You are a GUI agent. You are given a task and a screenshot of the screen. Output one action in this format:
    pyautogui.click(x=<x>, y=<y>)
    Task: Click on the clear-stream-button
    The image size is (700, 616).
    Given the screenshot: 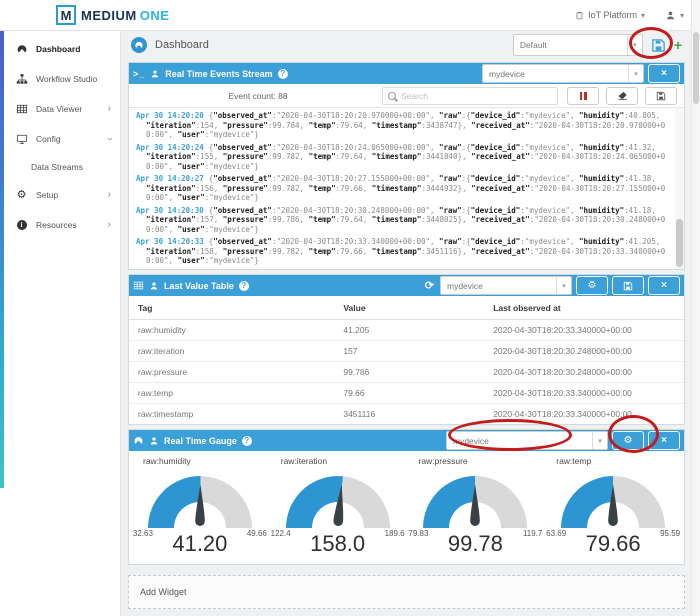 What is the action you would take?
    pyautogui.click(x=622, y=95)
    